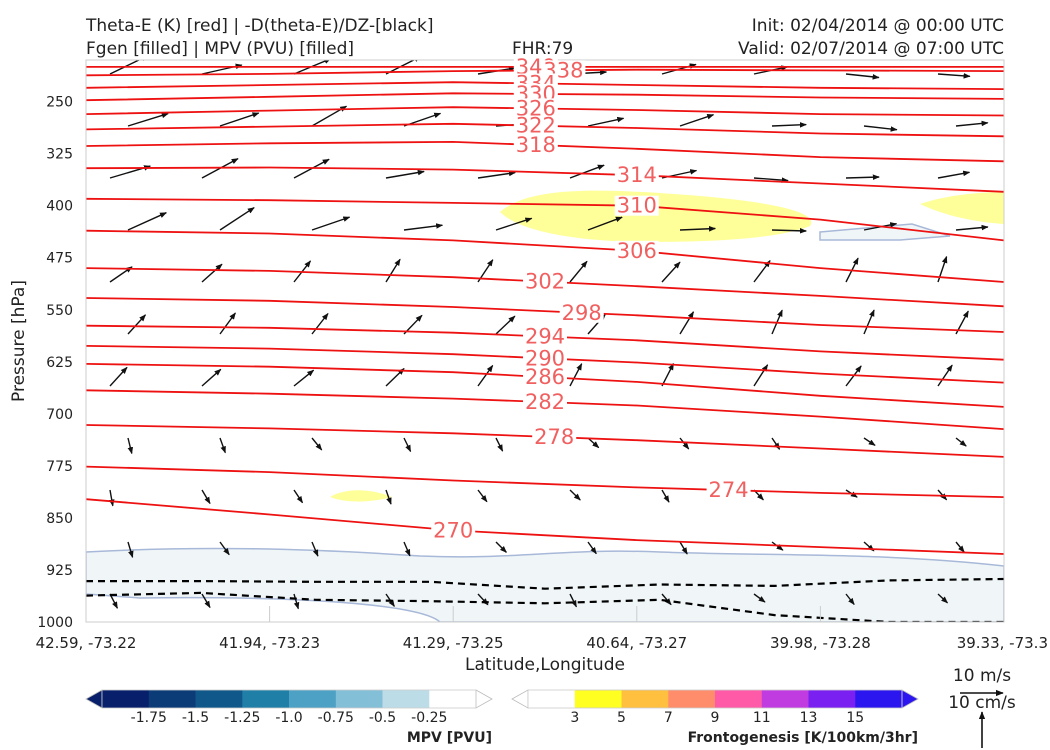 The width and height of the screenshot is (1050, 750). Describe the element at coordinates (542, 49) in the screenshot. I see `forecast-hour: FHR:79` at that location.